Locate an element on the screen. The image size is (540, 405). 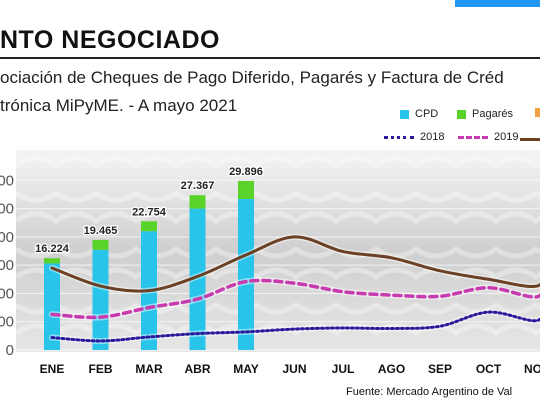
bar-totals: 16.224 19.465 22.754 27.367 29.896 is located at coordinates (149, 211).